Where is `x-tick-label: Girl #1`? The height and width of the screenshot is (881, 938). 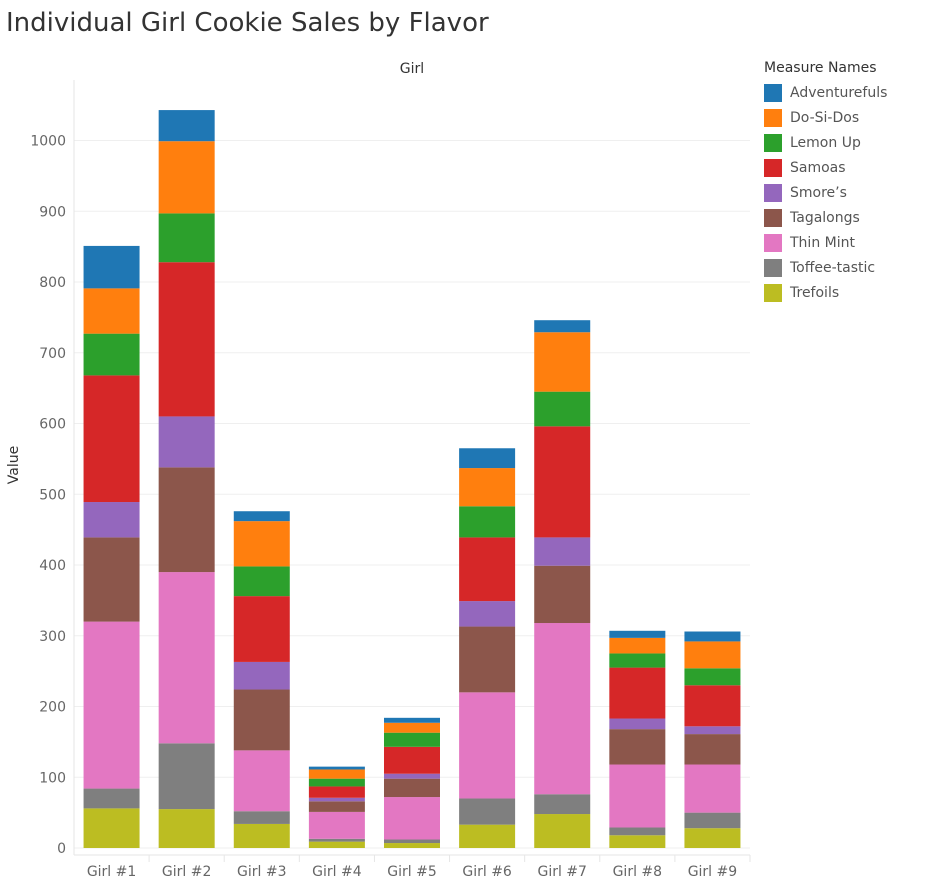 x-tick-label: Girl #1 is located at coordinates (111, 872).